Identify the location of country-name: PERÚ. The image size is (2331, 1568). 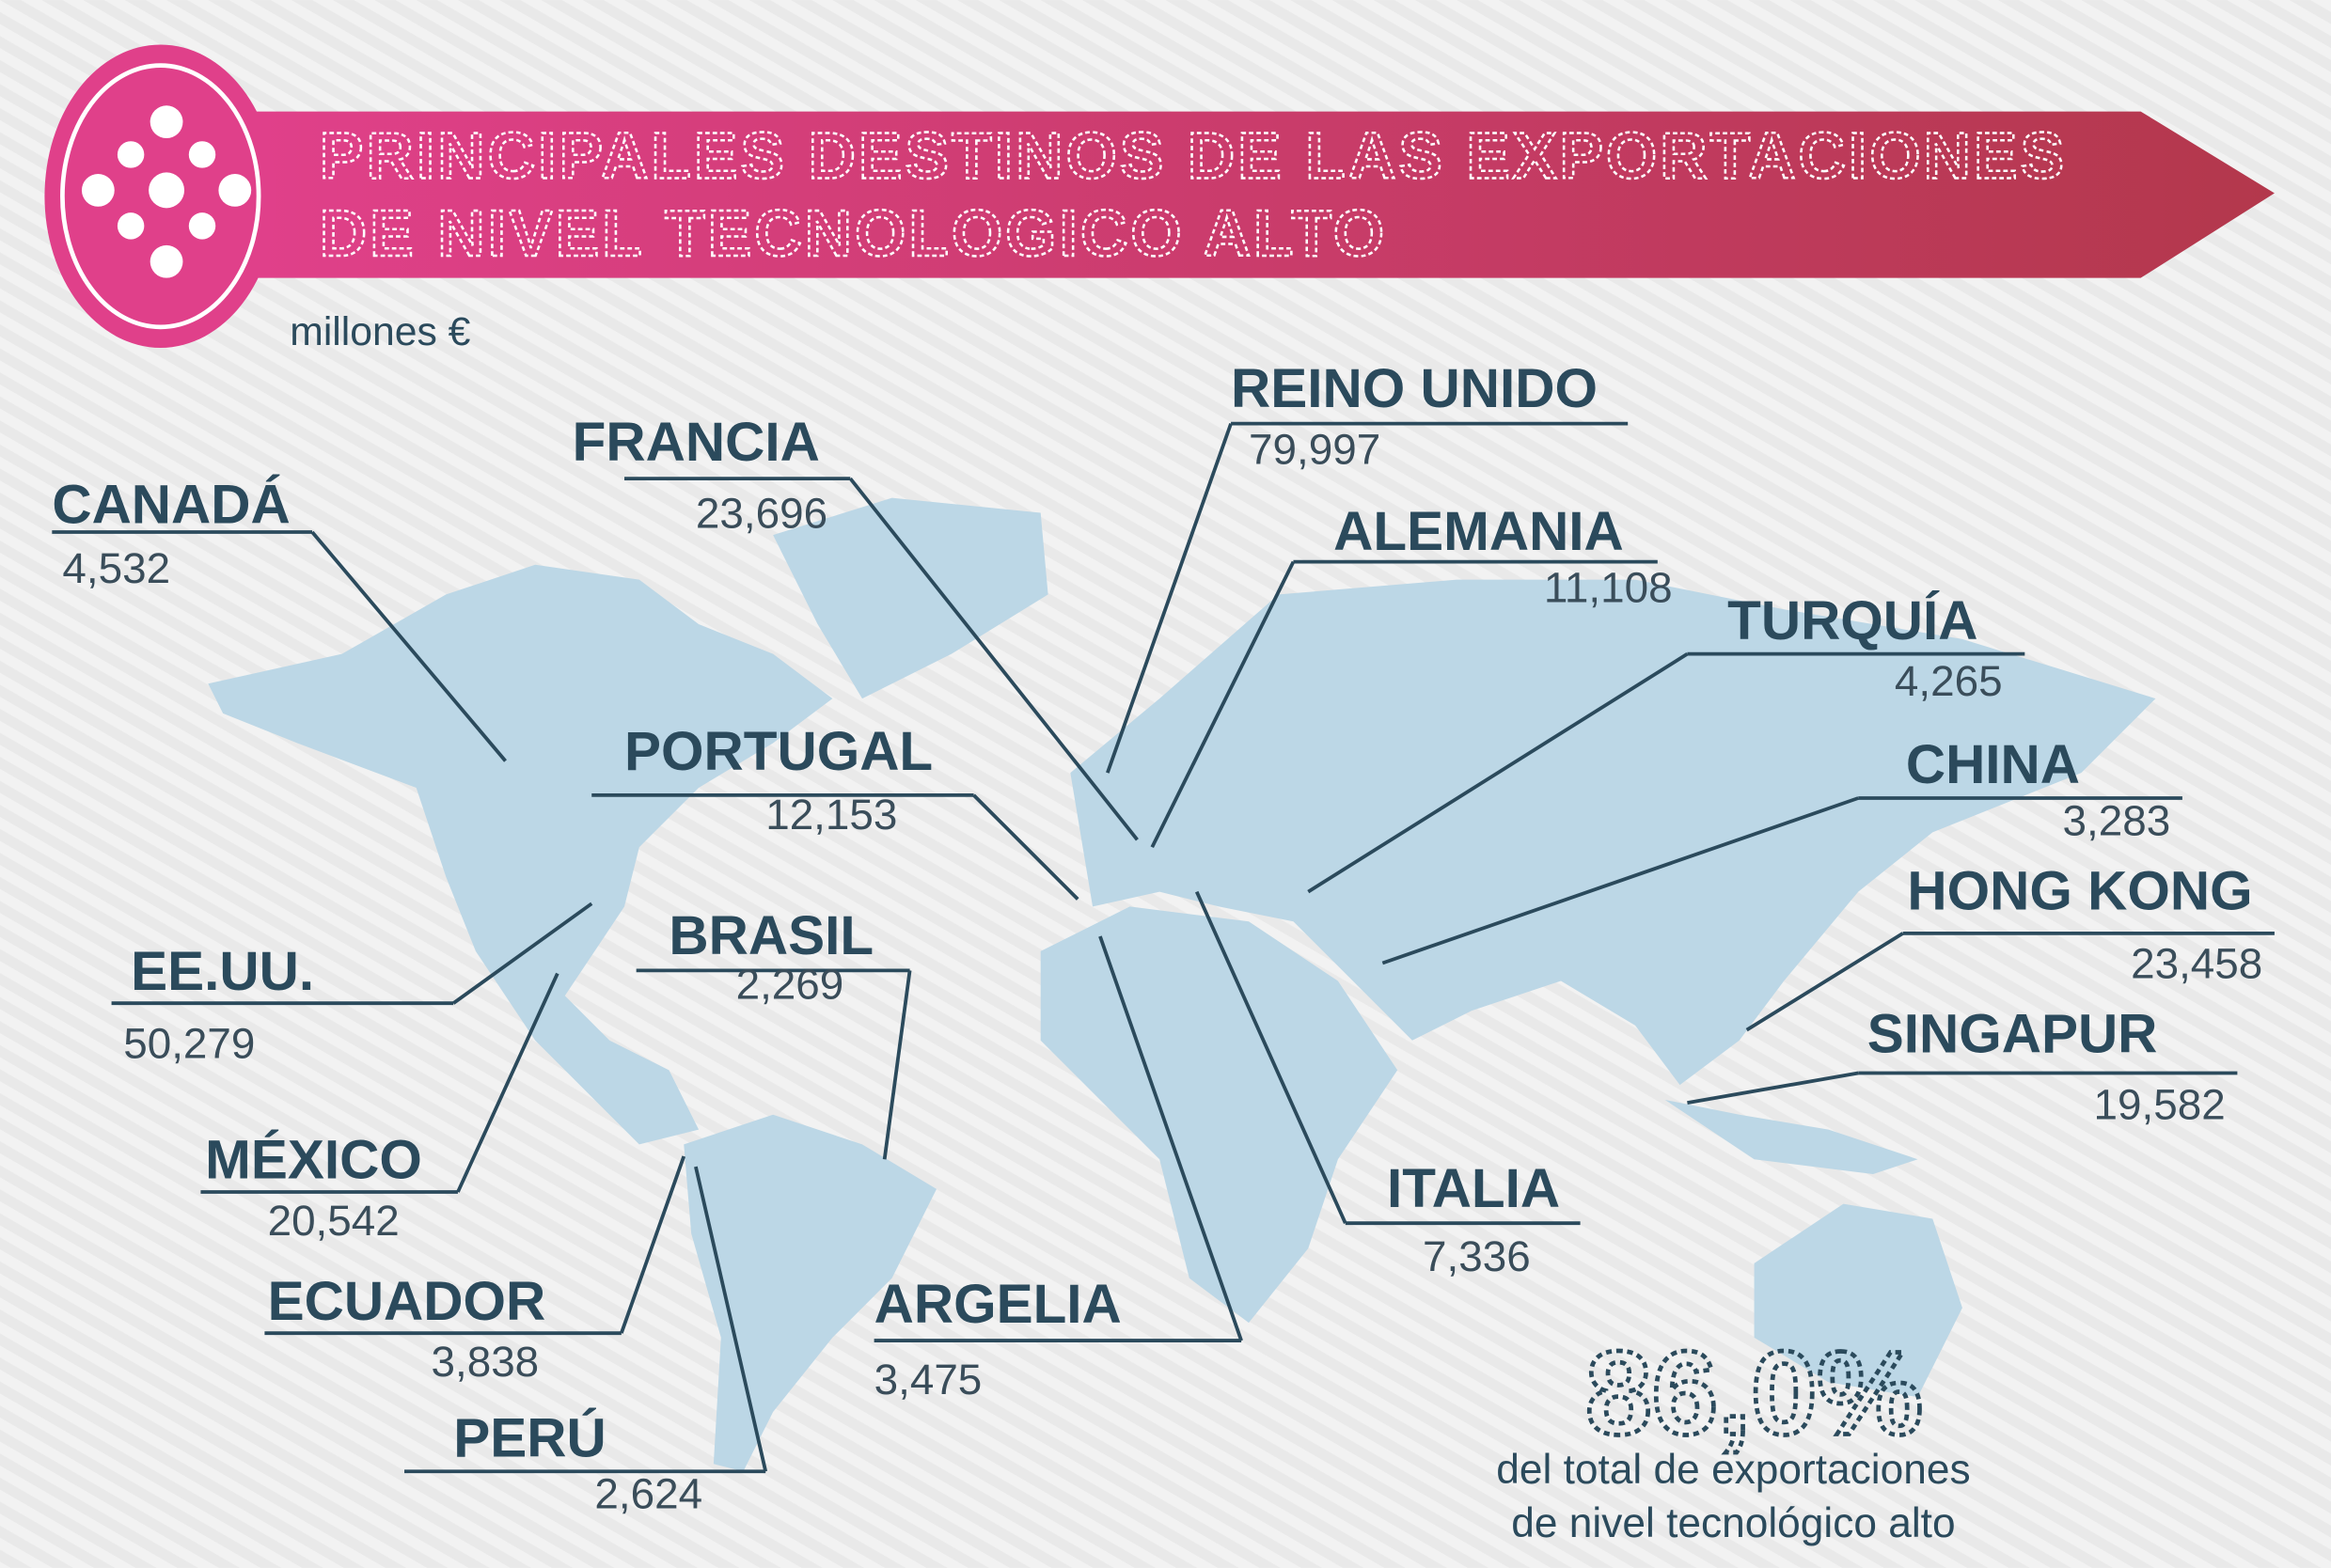
(529, 1437).